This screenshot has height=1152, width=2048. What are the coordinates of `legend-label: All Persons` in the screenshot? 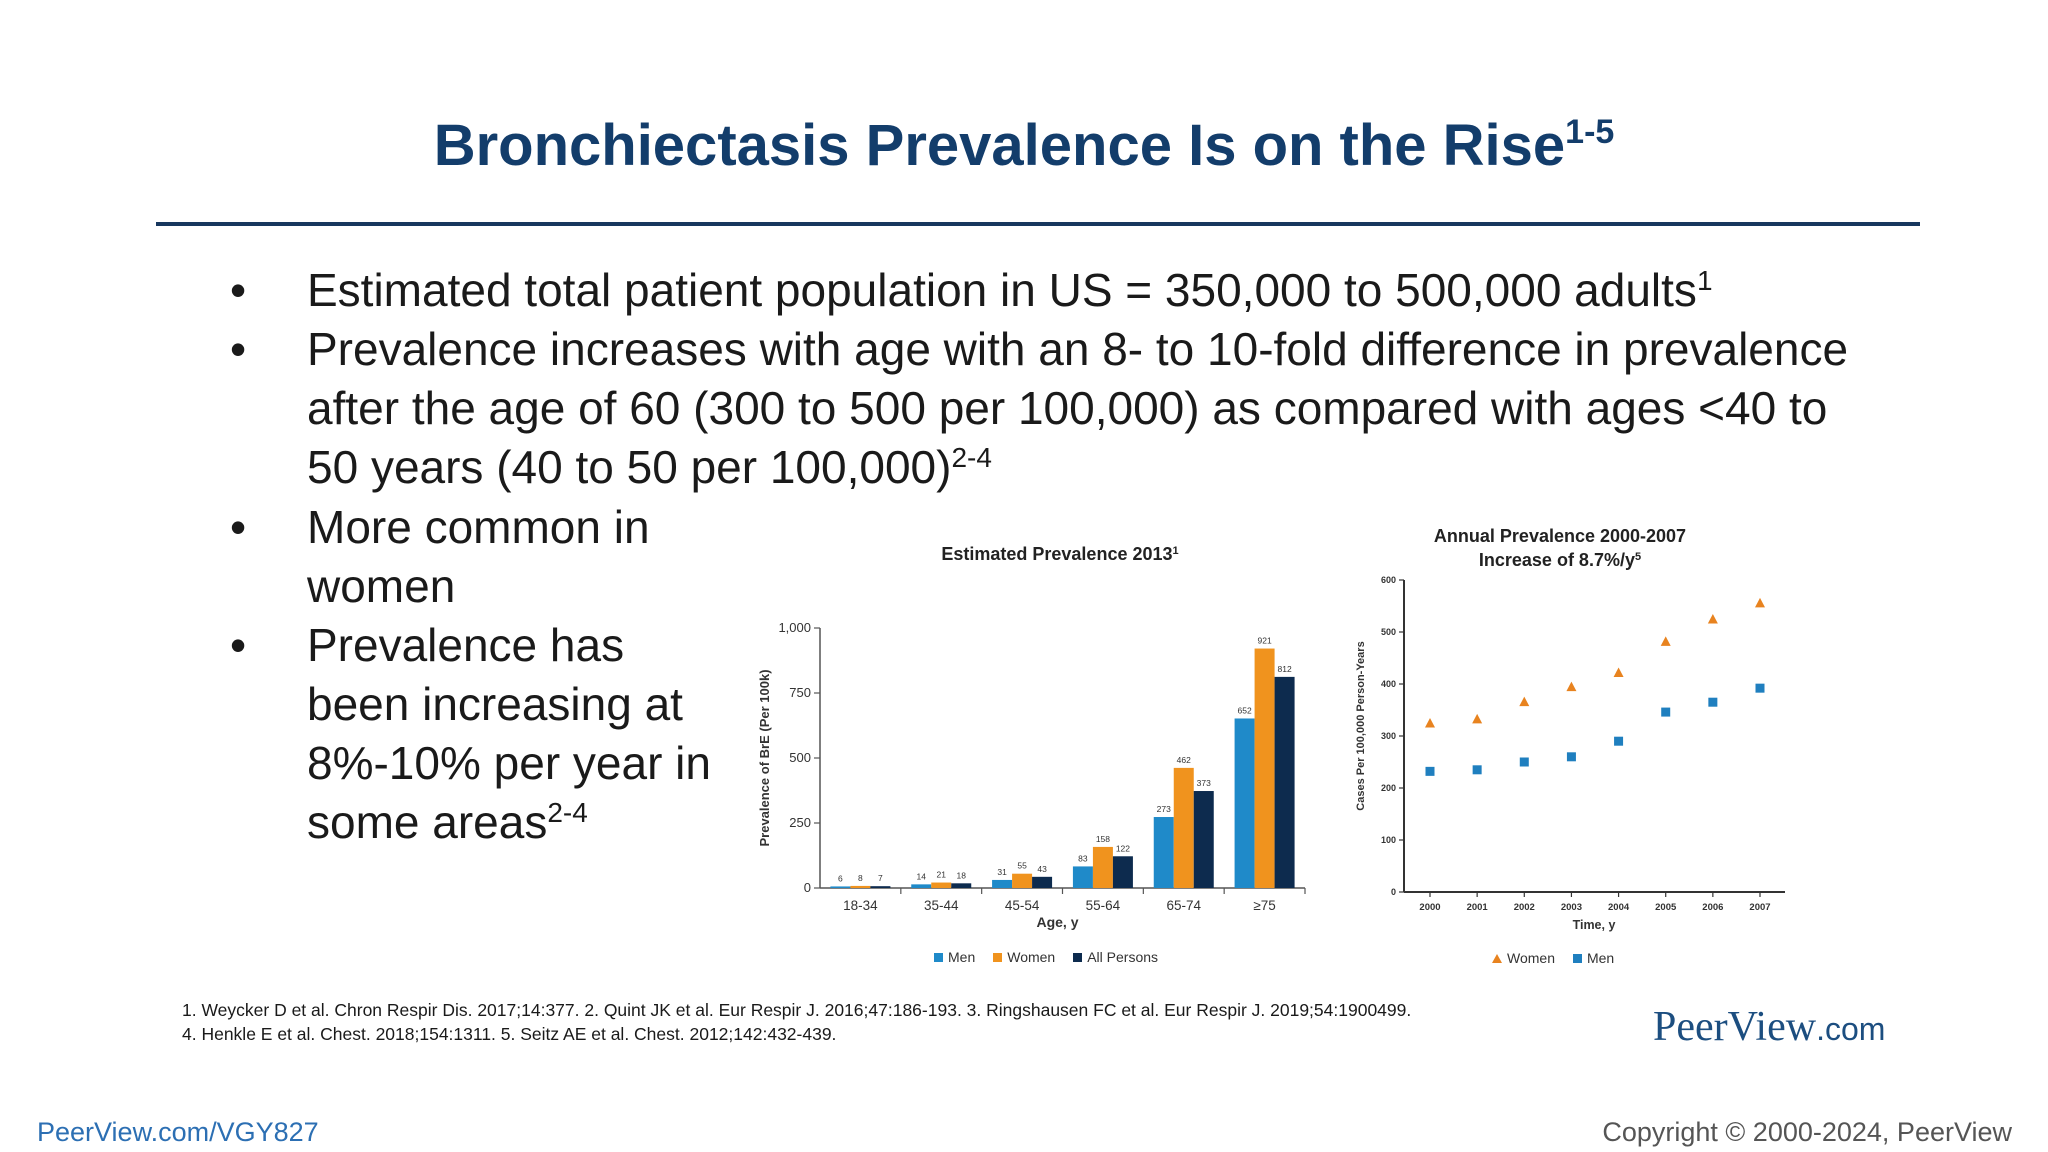 It's located at (1123, 957).